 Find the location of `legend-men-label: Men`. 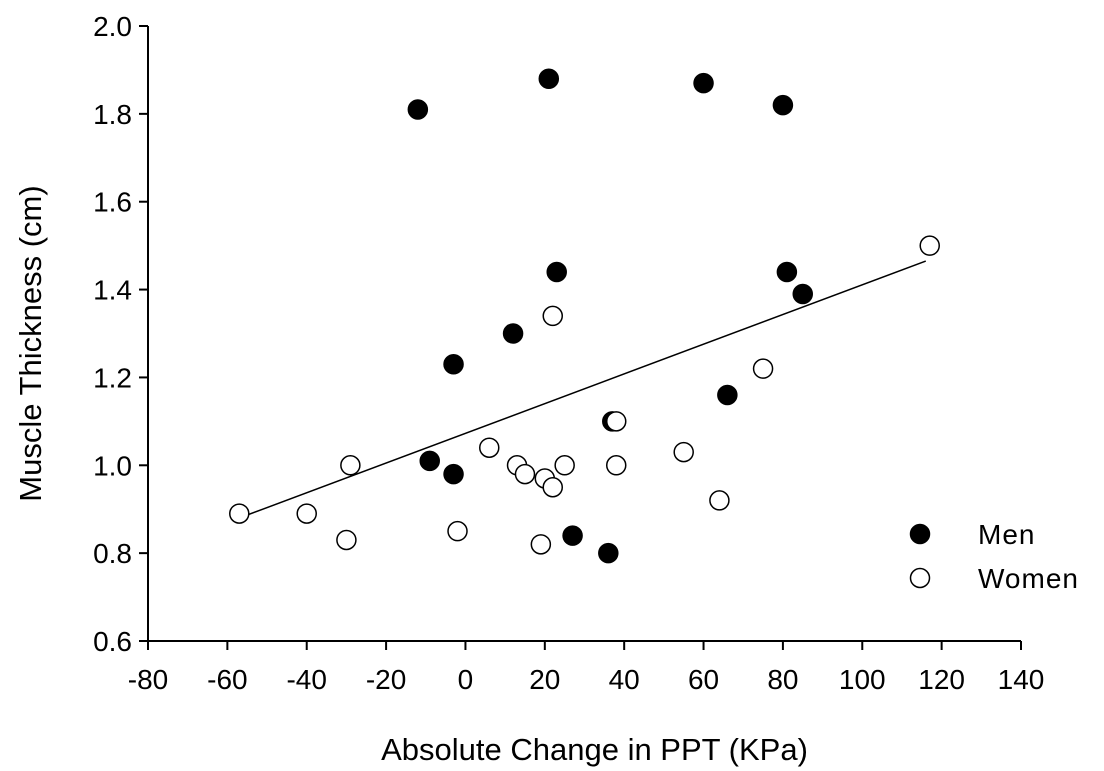

legend-men-label: Men is located at coordinates (1006, 534).